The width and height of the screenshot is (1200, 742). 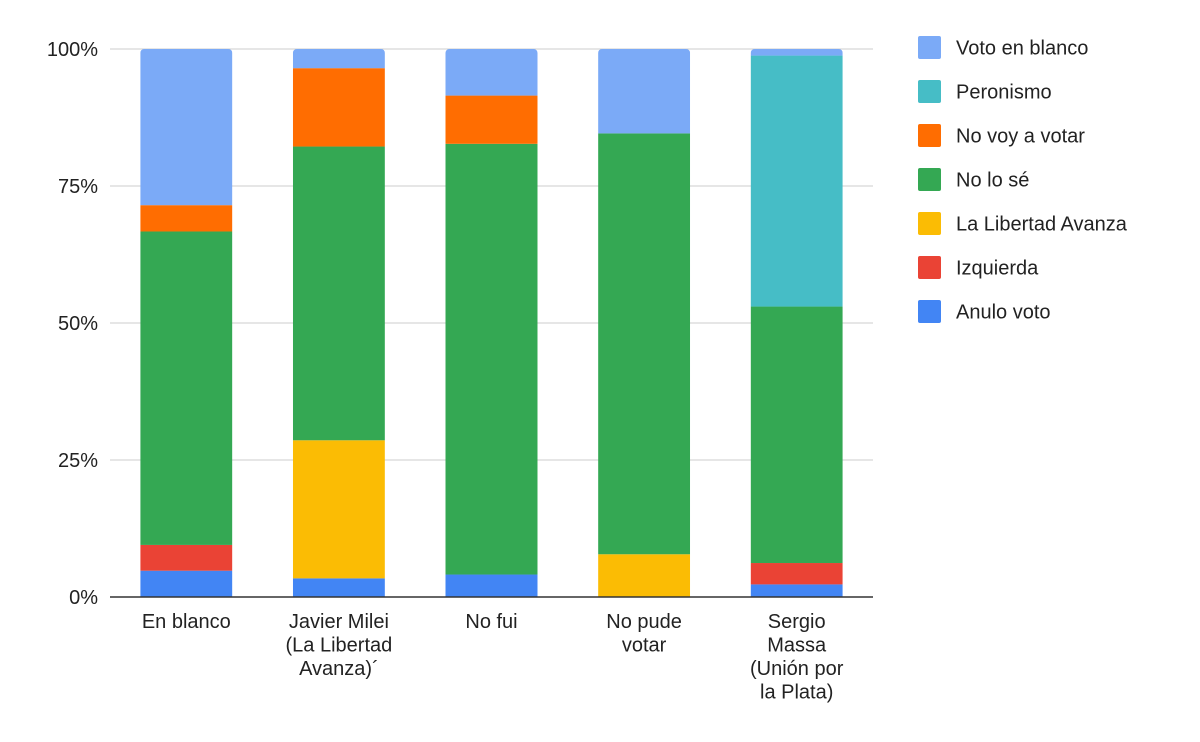 I want to click on legend-label: Voto en blanco, so click(x=1022, y=49).